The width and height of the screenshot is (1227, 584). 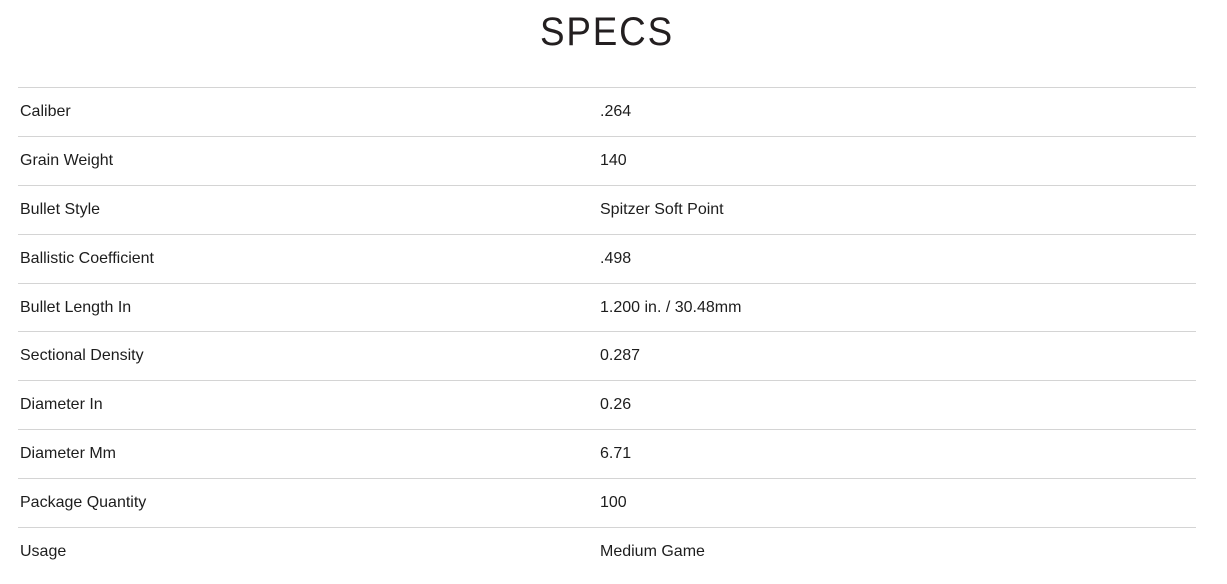 What do you see at coordinates (45, 111) in the screenshot?
I see `spec-label: Caliber` at bounding box center [45, 111].